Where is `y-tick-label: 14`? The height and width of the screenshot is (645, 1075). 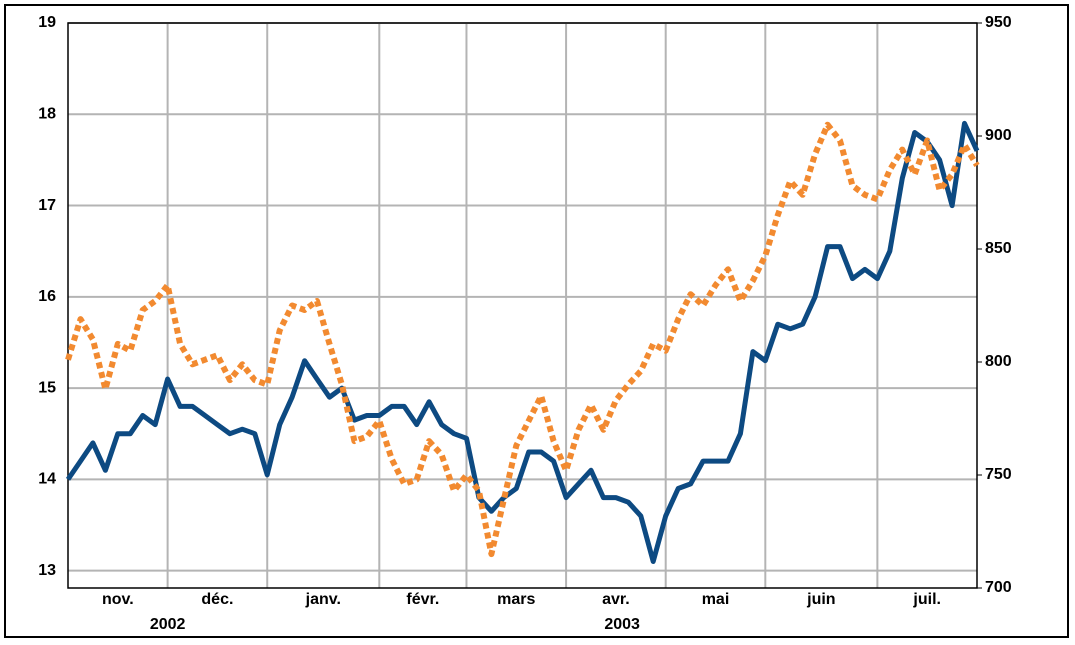
y-tick-label: 14 is located at coordinates (47, 479).